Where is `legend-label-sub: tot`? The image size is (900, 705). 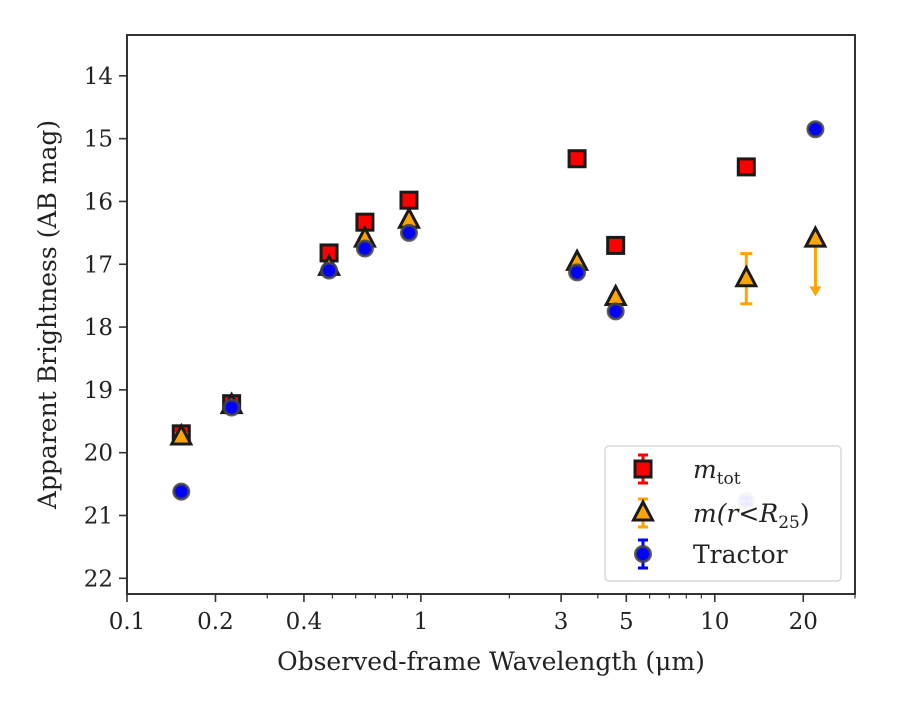
legend-label-sub: tot is located at coordinates (729, 479).